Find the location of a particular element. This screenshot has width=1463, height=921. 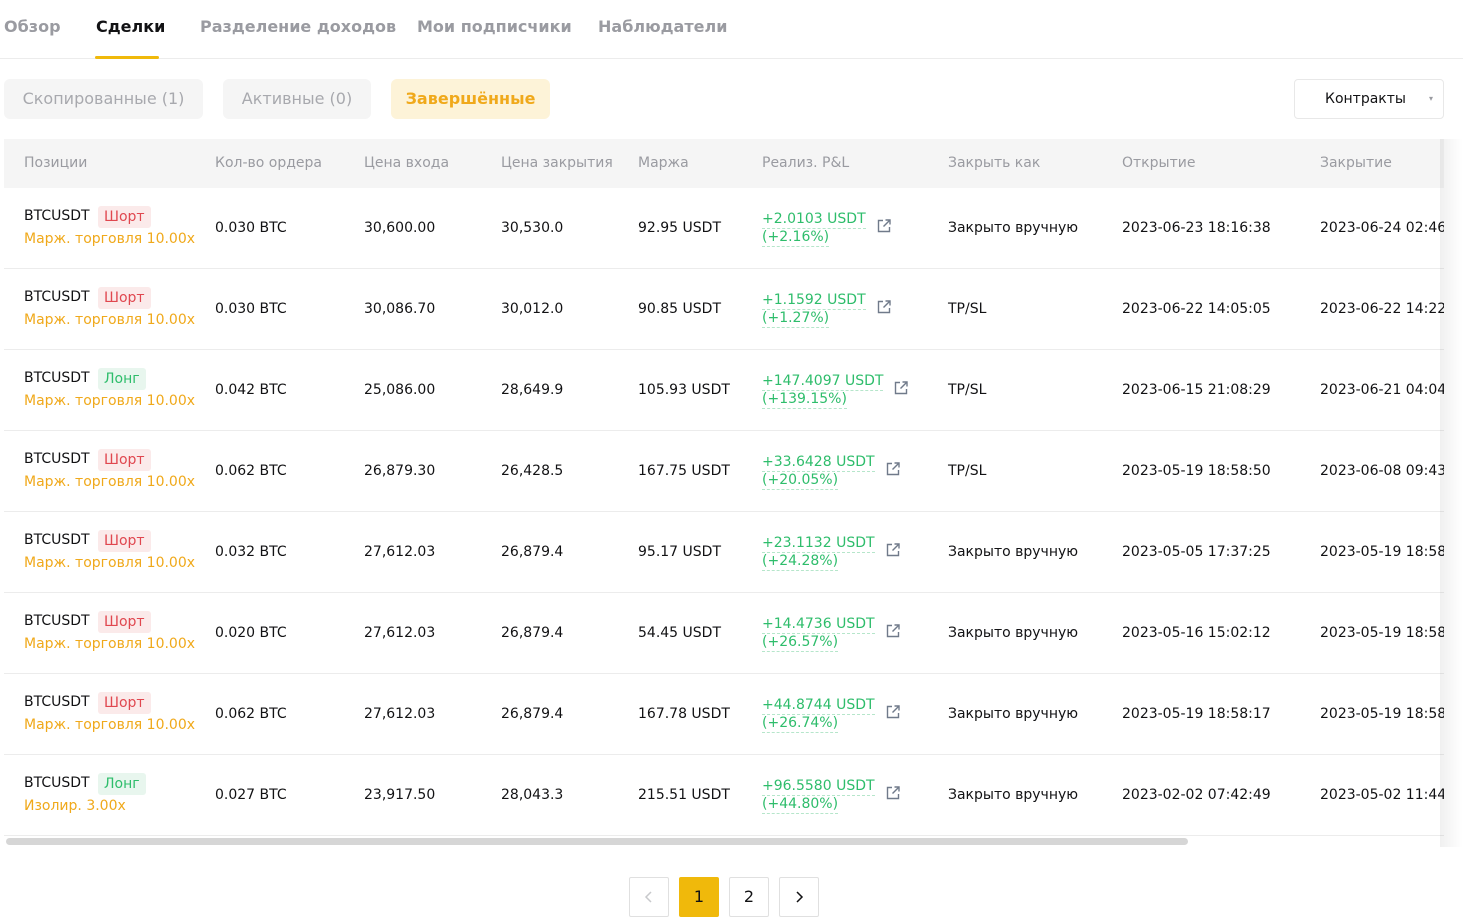

pnl-percent: (+24.28%) is located at coordinates (800, 562).